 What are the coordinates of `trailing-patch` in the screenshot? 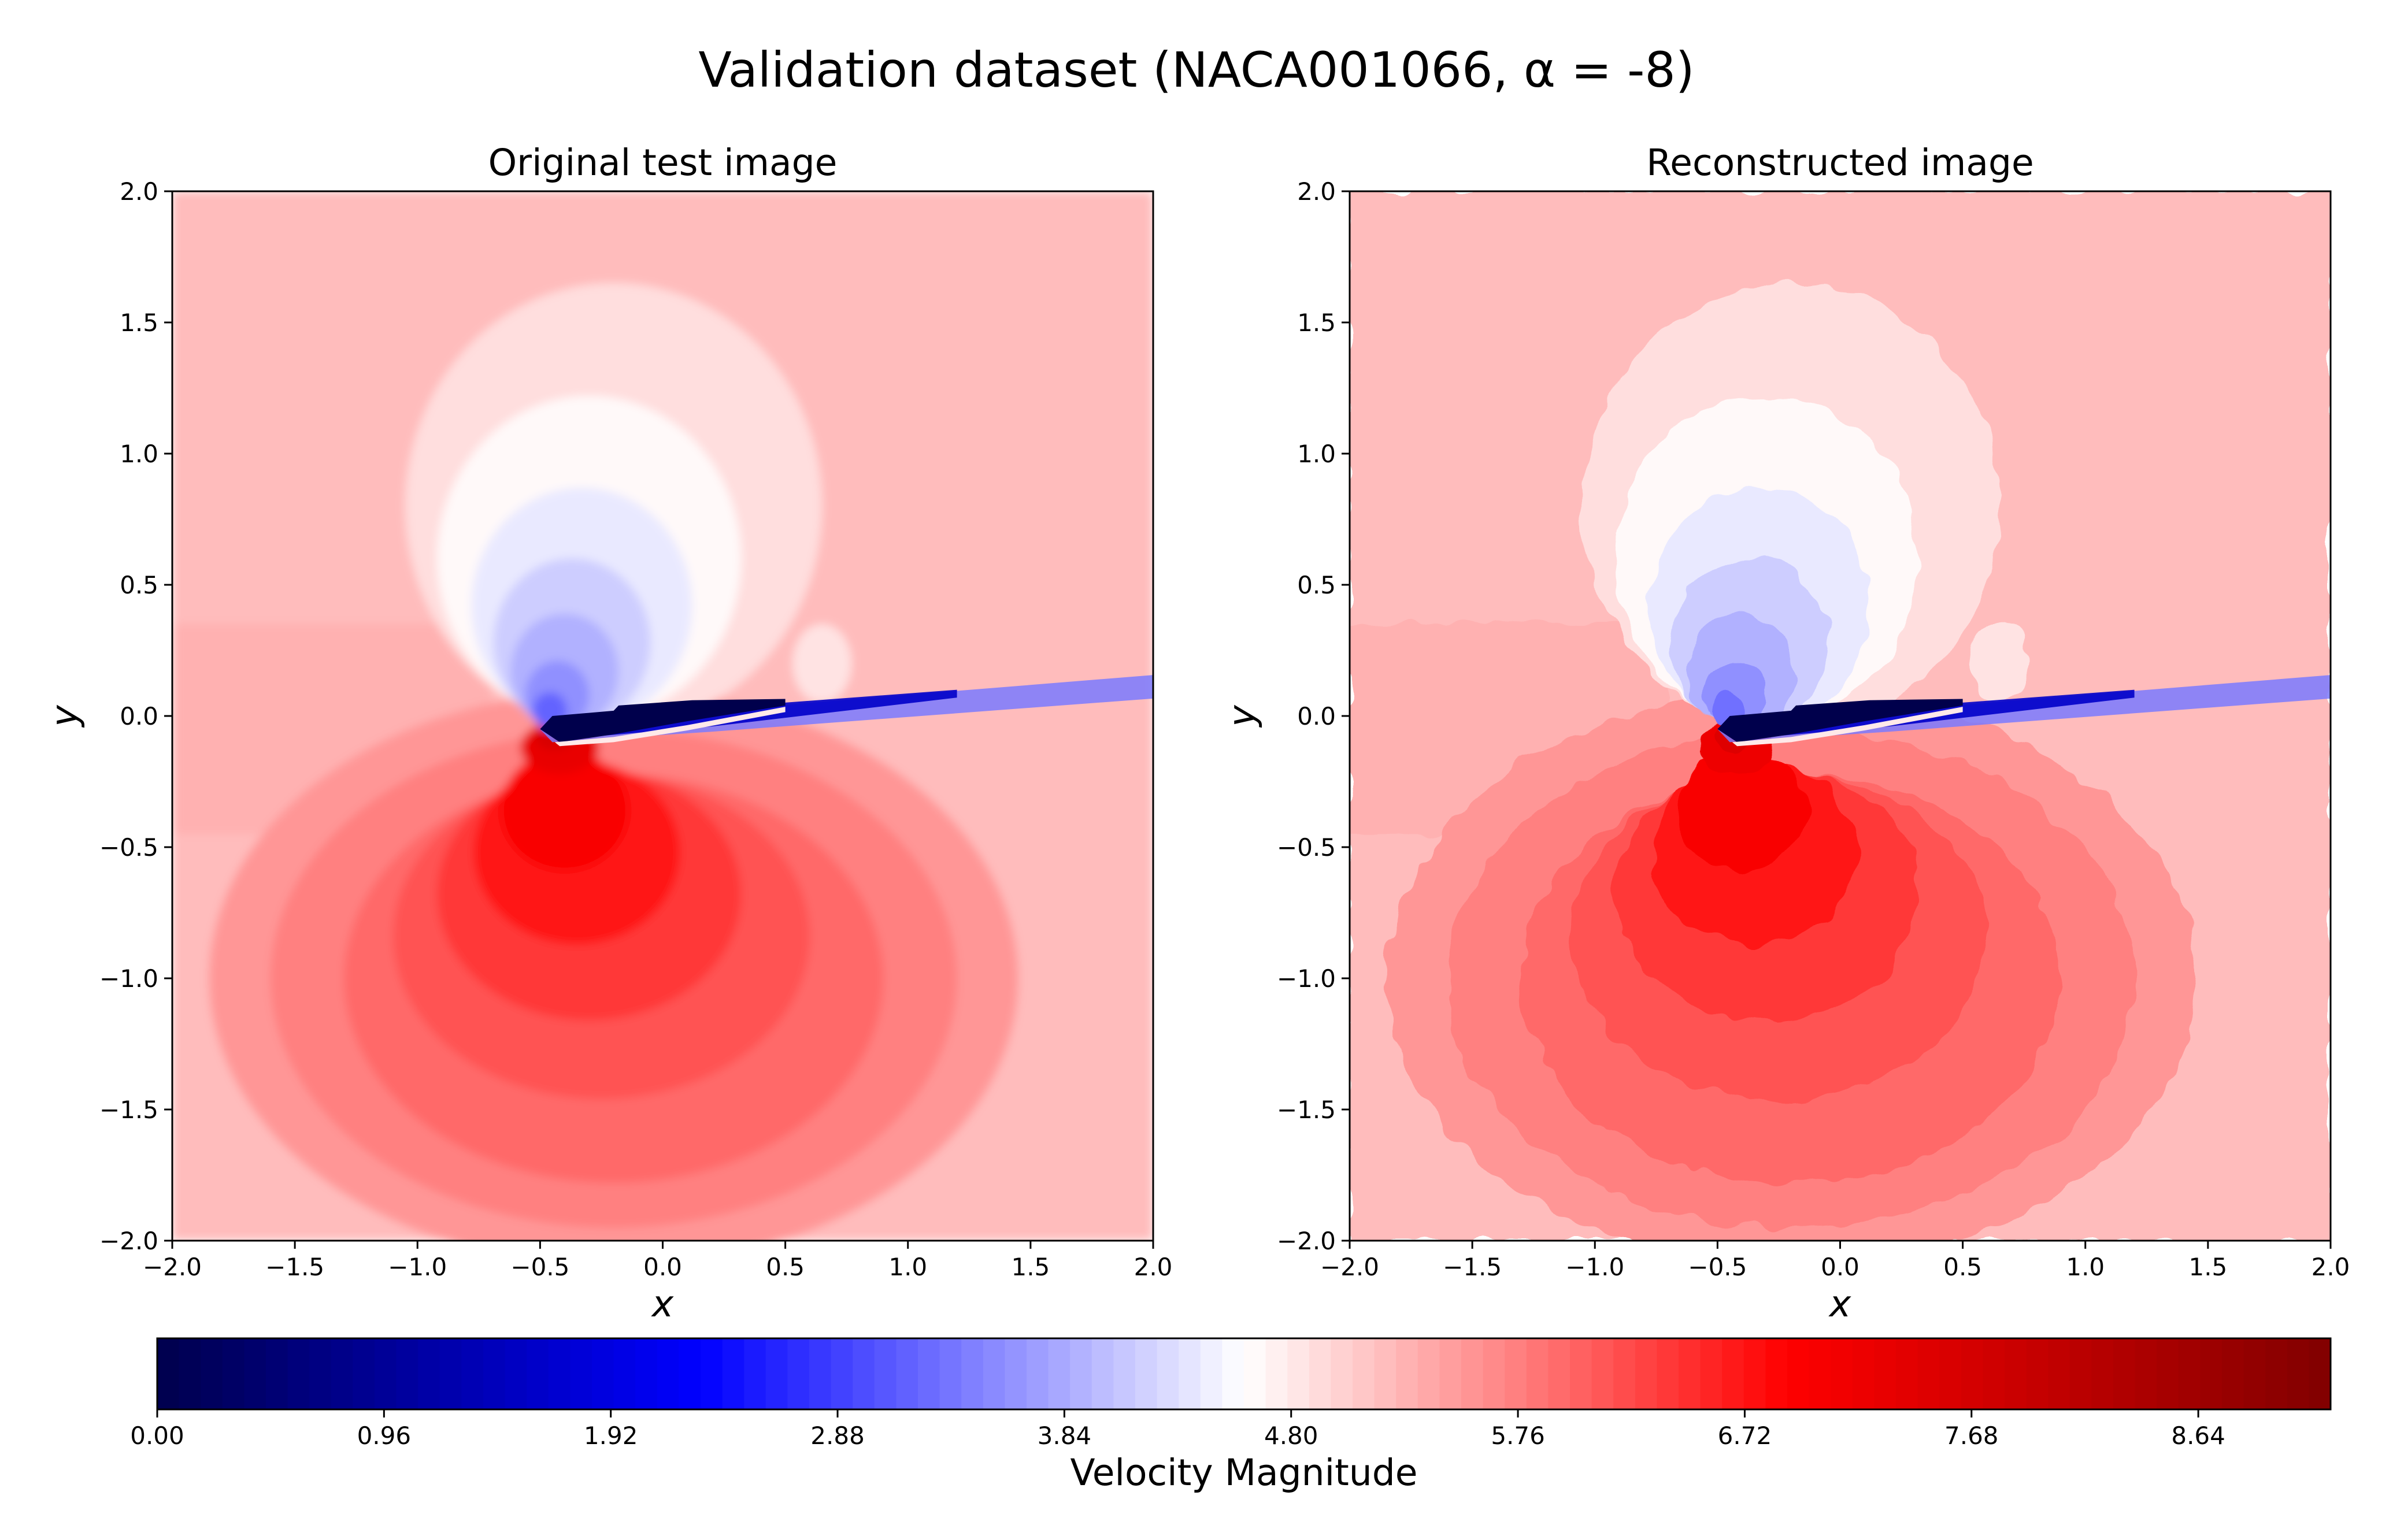 It's located at (1999, 663).